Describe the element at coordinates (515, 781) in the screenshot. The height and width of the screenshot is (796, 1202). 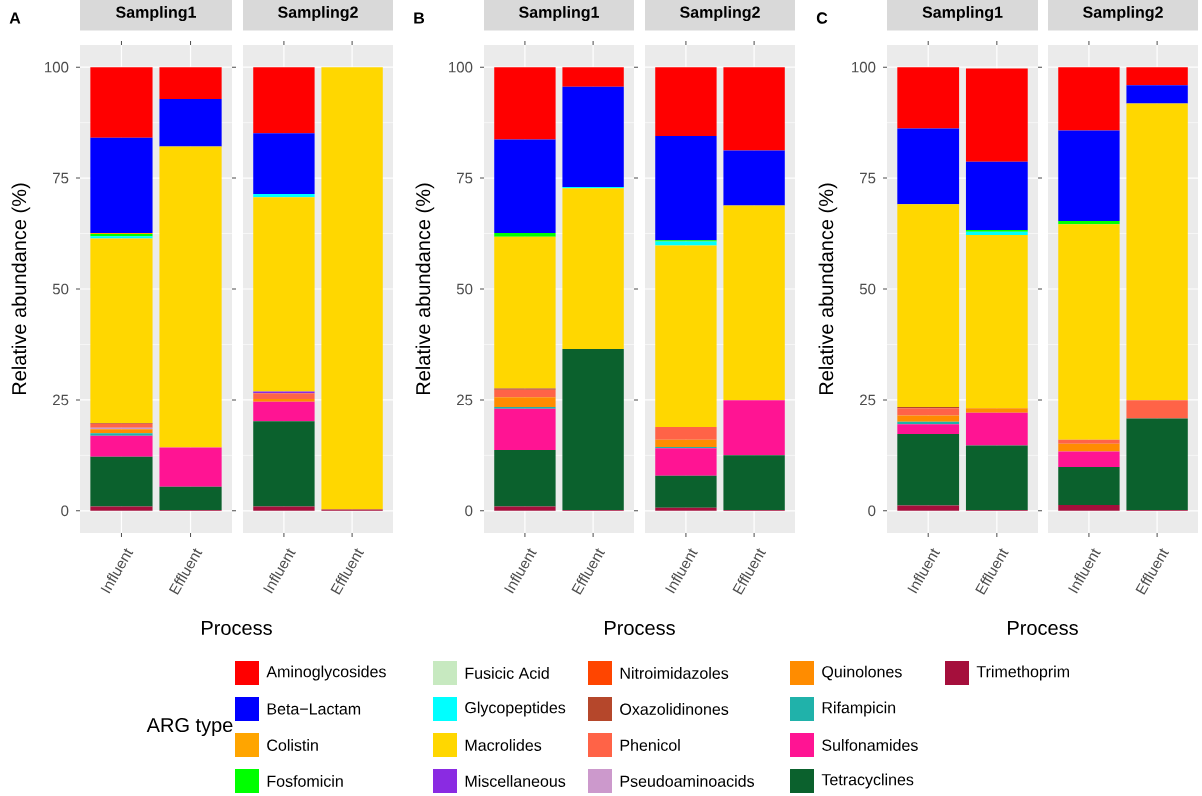
I see `legend-label: Miscellaneous` at that location.